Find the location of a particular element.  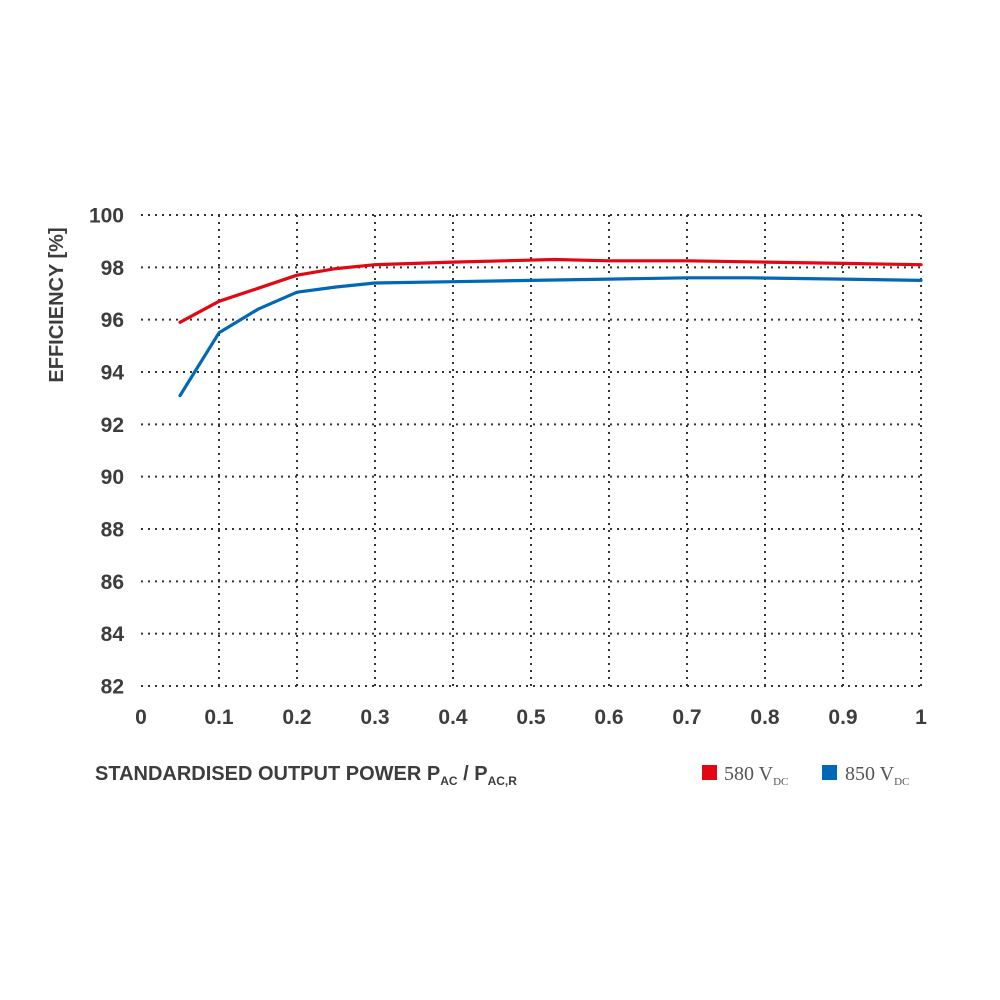

x-tick-label: 0.5 is located at coordinates (531, 717).